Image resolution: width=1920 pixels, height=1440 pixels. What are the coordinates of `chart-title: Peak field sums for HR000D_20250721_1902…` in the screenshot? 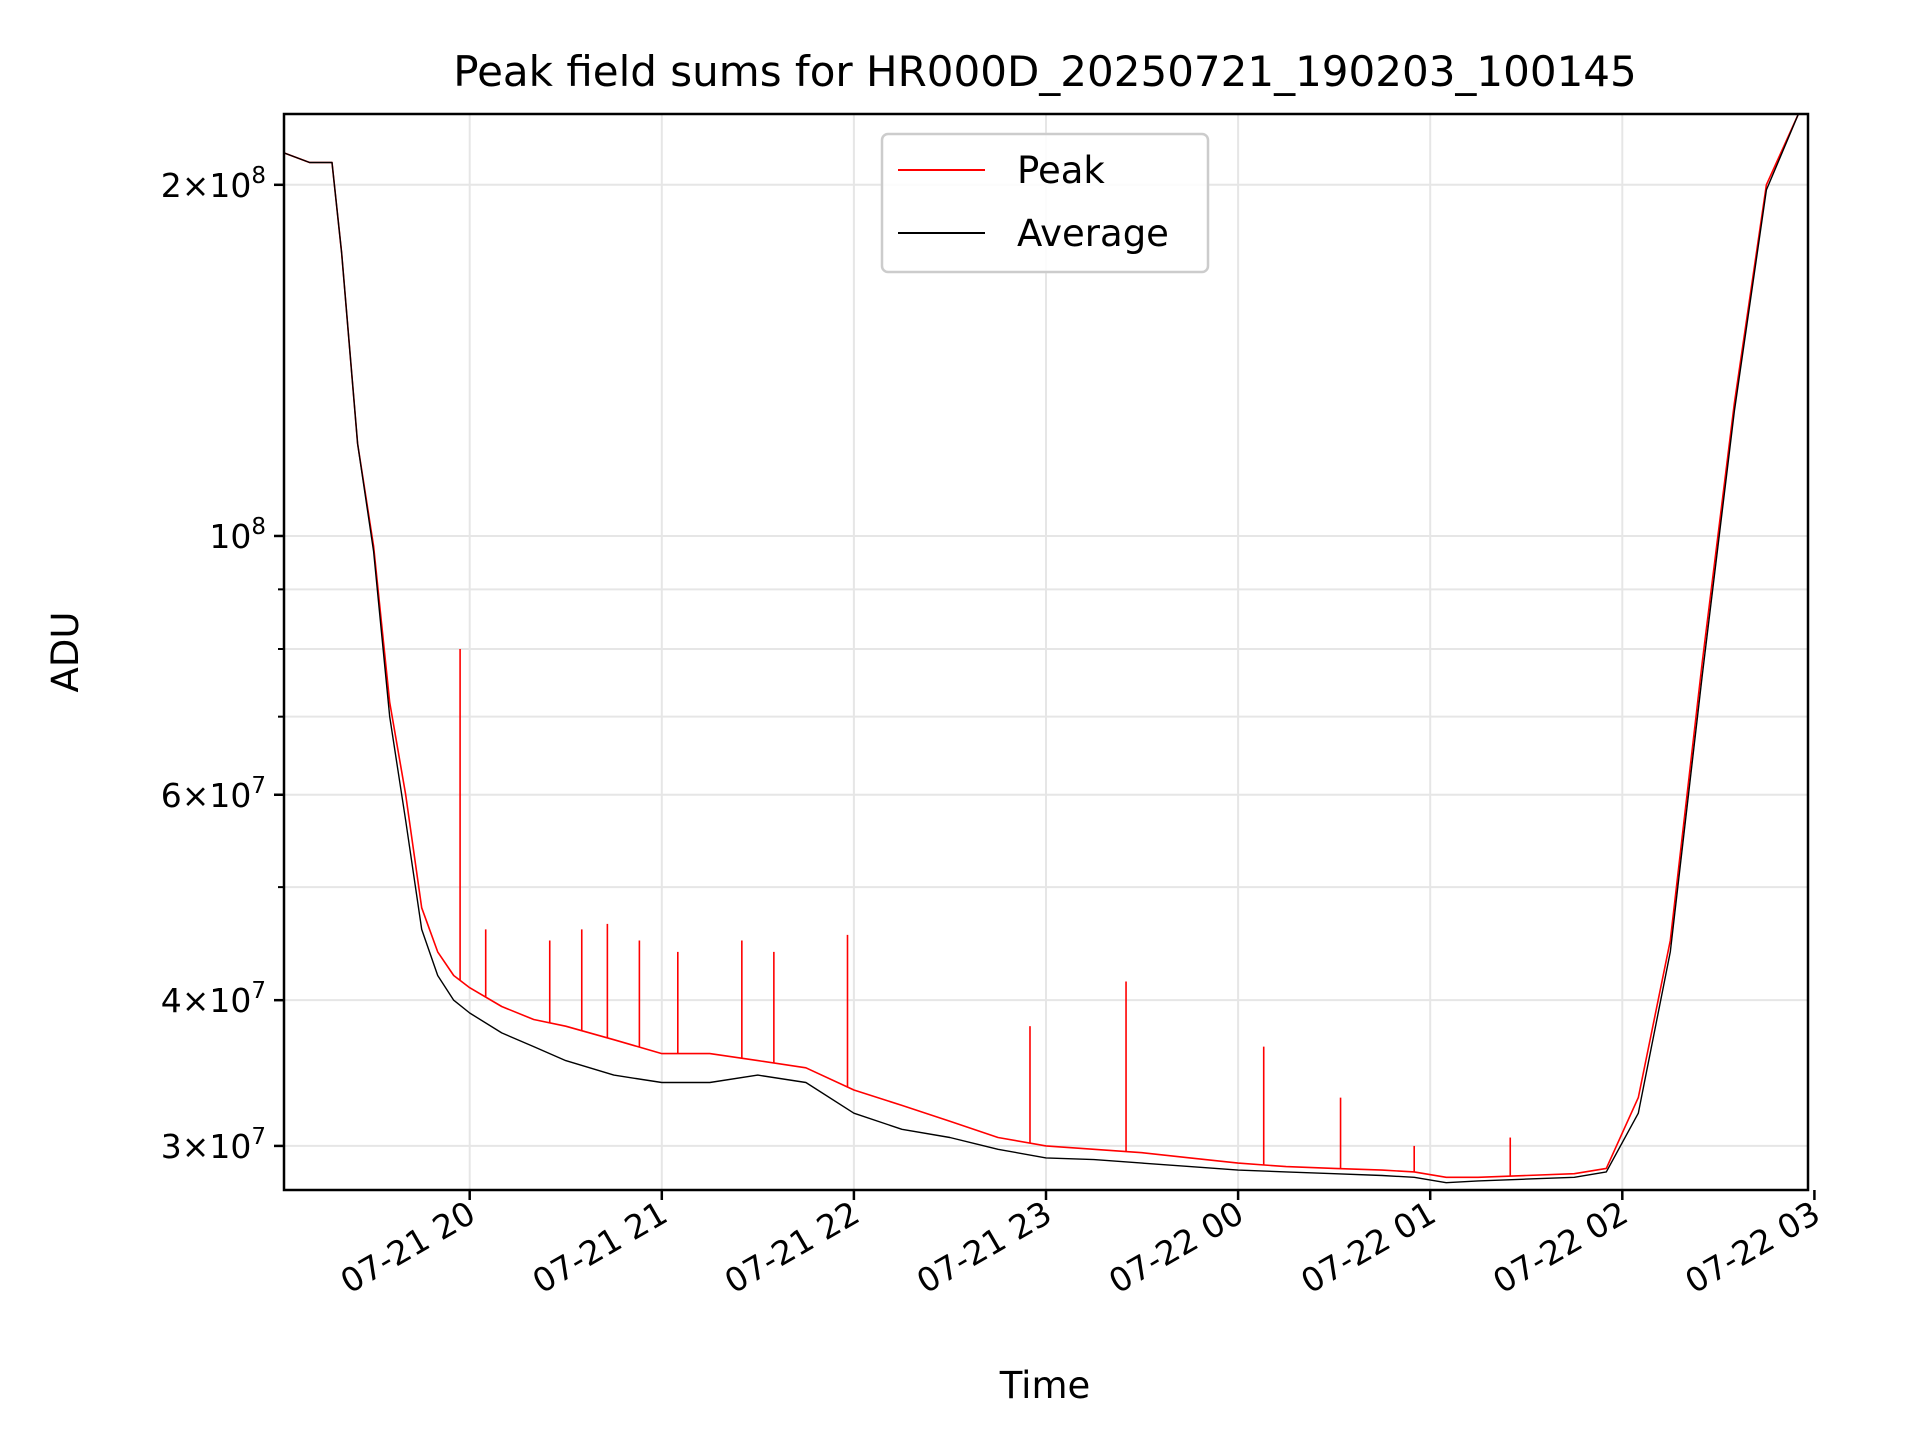 It's located at (1045, 71).